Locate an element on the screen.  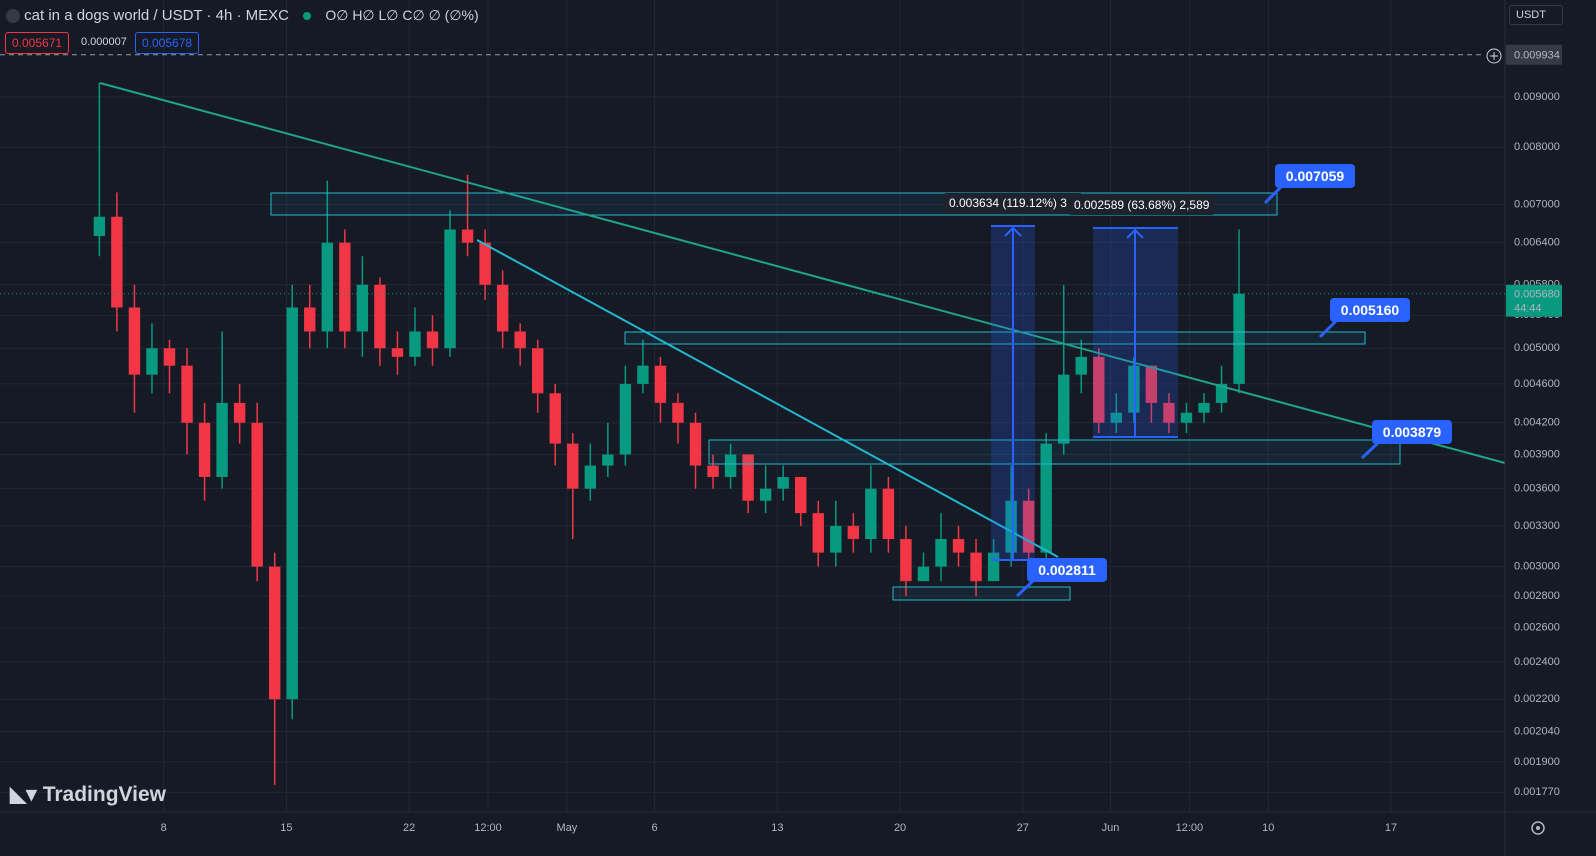
y-tick-label: 0.005000 is located at coordinates (1537, 348).